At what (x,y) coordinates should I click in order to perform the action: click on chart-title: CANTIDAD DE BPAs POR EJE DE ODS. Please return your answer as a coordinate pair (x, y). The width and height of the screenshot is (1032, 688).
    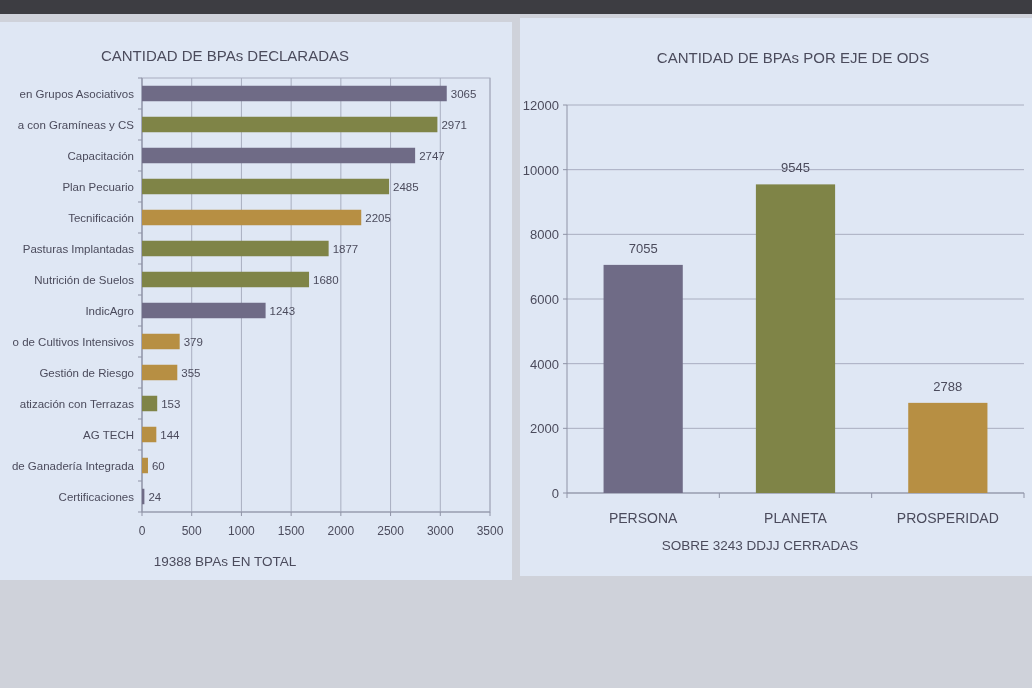
    Looking at the image, I should click on (793, 57).